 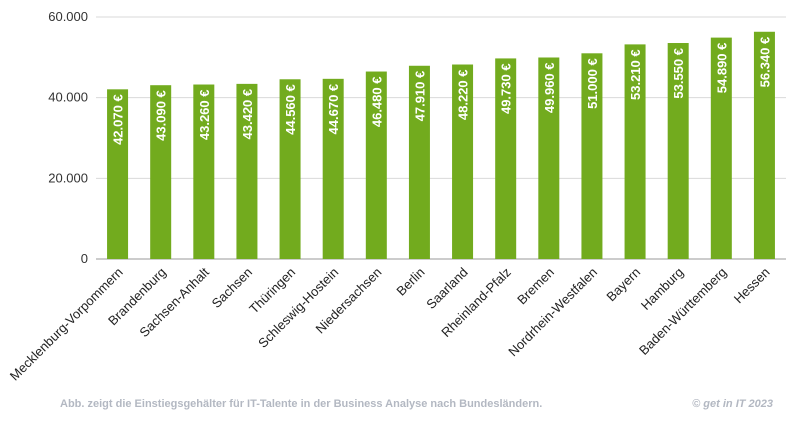 What do you see at coordinates (678, 73) in the screenshot?
I see `value-label: 53.550 €` at bounding box center [678, 73].